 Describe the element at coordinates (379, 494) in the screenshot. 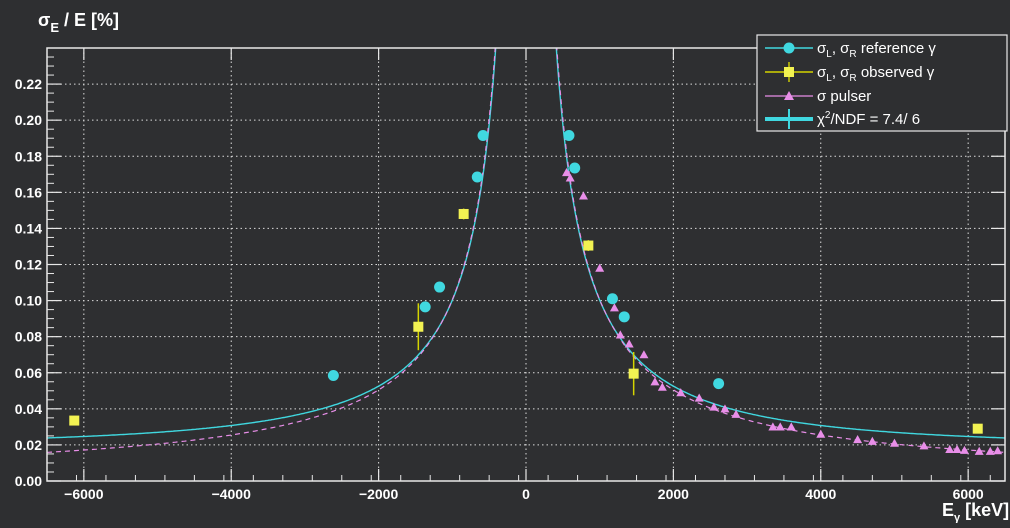

I see `x-tick-label: −2000` at that location.